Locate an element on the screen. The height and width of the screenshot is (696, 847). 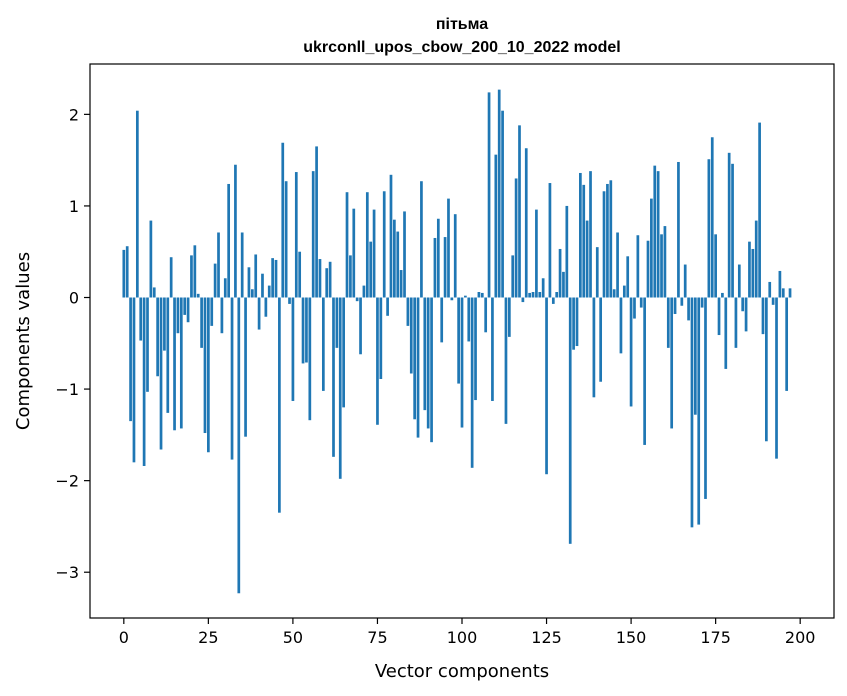
x-tick-label: 200 is located at coordinates (800, 637).